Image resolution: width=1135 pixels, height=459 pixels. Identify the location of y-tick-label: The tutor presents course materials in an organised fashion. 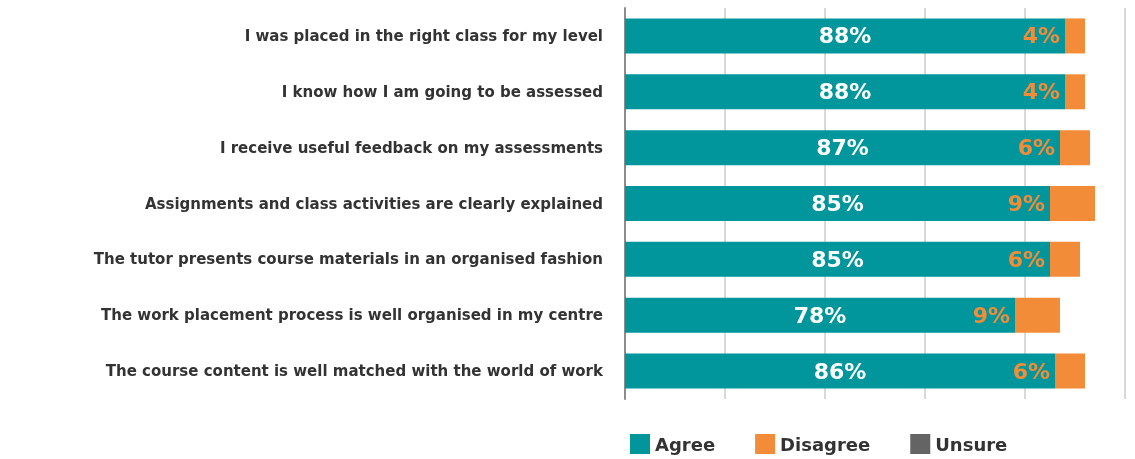
(348, 259).